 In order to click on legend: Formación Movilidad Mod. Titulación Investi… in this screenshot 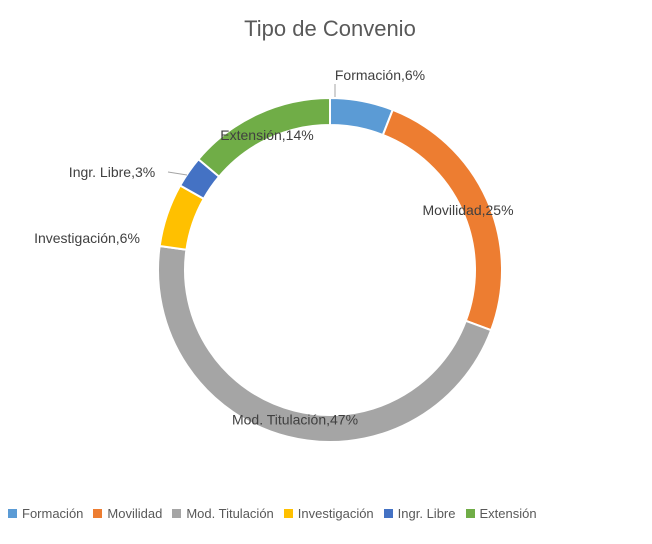, I will do `click(328, 513)`.